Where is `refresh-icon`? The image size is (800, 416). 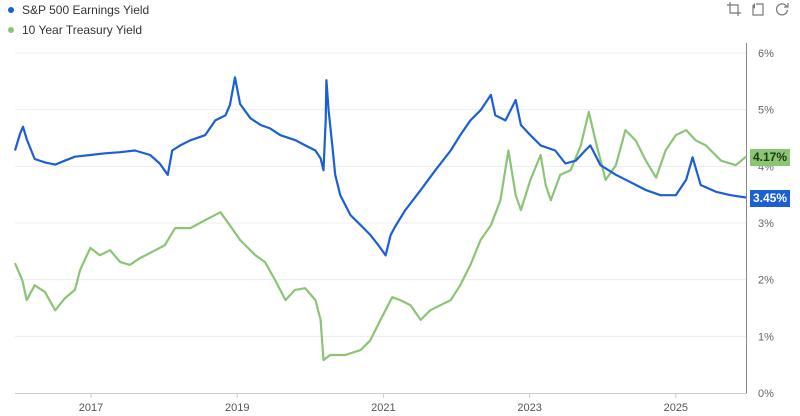
refresh-icon is located at coordinates (782, 9).